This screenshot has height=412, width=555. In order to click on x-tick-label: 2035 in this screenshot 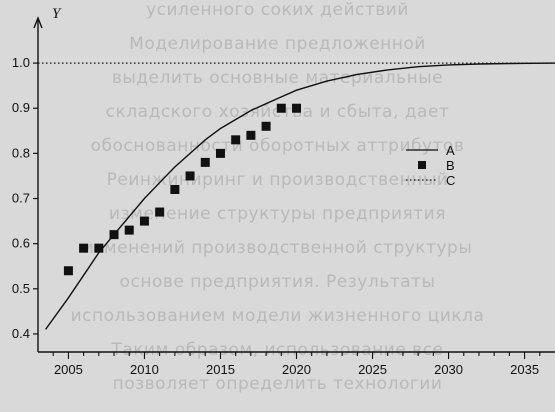, I will do `click(524, 369)`.